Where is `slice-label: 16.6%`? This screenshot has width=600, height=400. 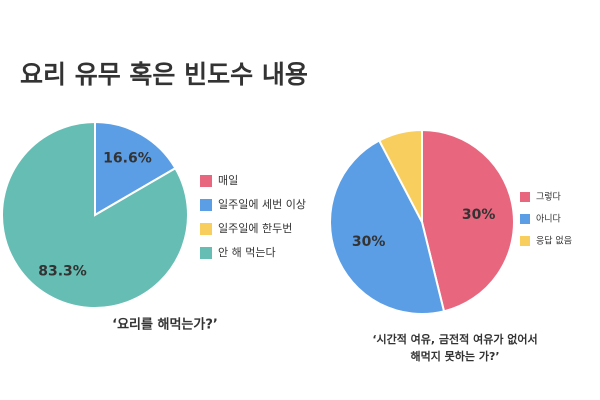
slice-label: 16.6% is located at coordinates (127, 159).